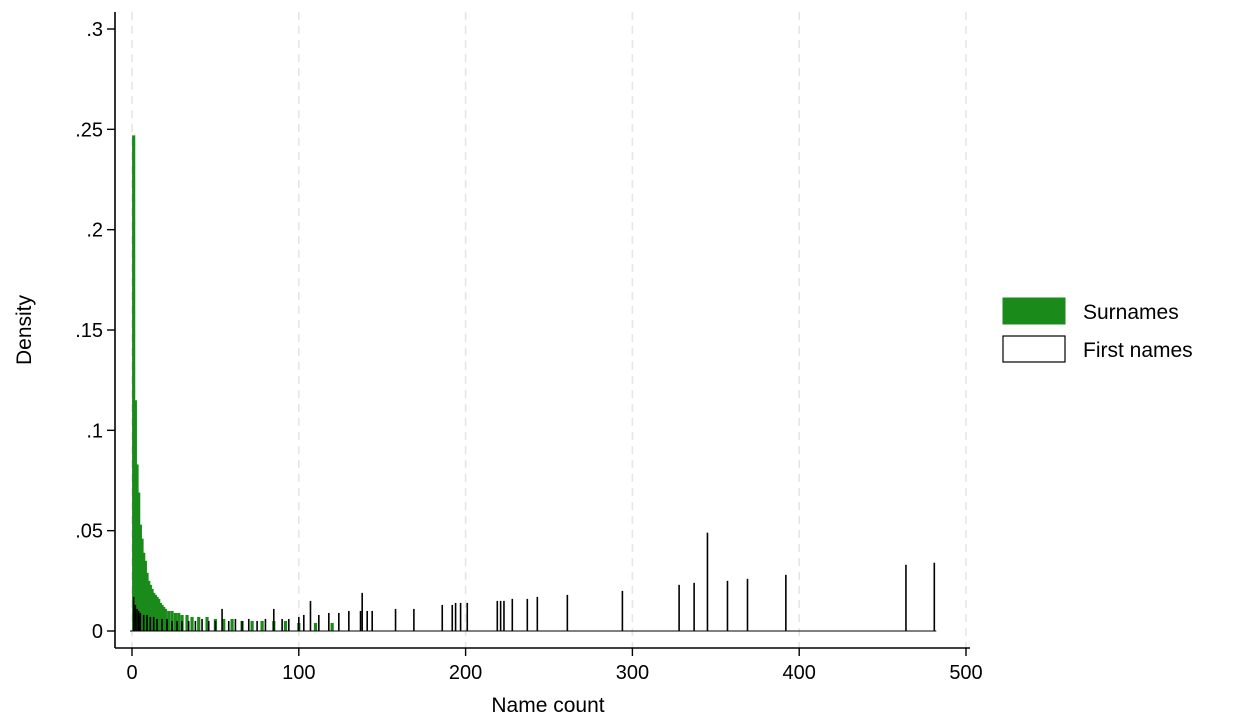  What do you see at coordinates (94, 431) in the screenshot?
I see `y-tick-label-2: .1` at bounding box center [94, 431].